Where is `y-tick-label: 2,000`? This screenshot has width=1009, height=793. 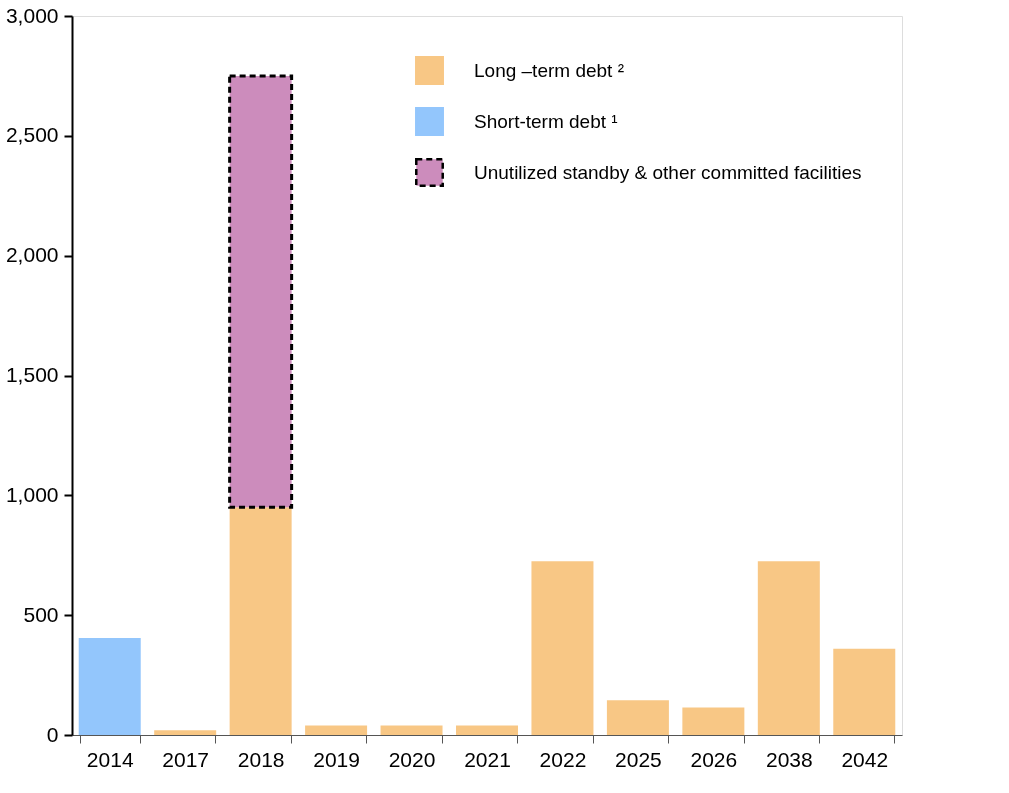 y-tick-label: 2,000 is located at coordinates (32, 255).